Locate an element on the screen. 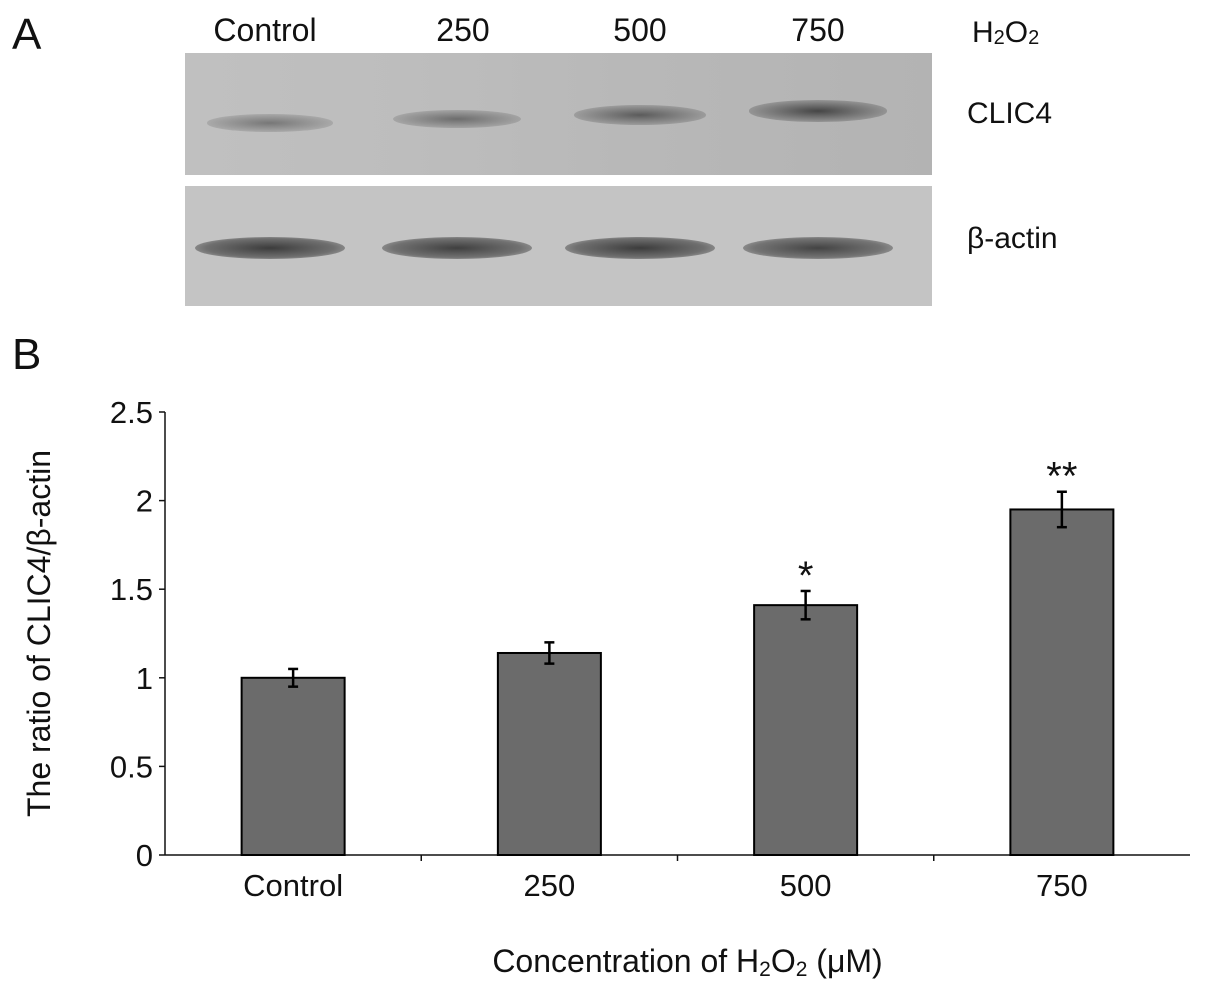 The image size is (1205, 994). y-tick-label: 2.5 is located at coordinates (131, 412).